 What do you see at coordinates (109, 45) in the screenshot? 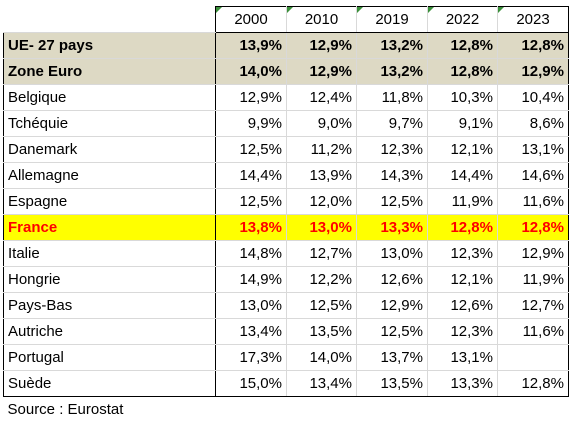
I see `row-label-0: UE- 27 pays` at bounding box center [109, 45].